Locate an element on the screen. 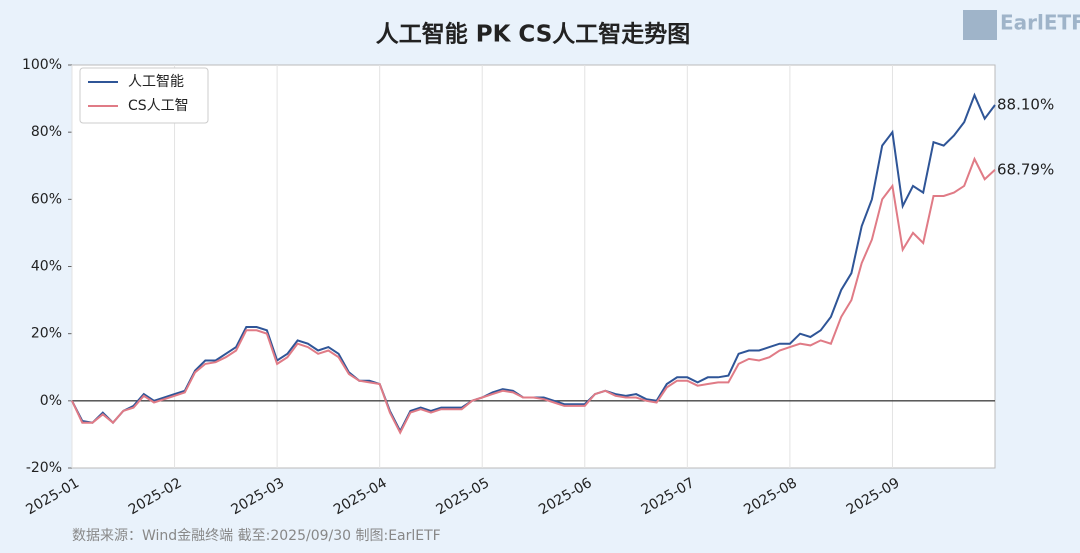 The width and height of the screenshot is (1080, 553). y-tick-label: 60% is located at coordinates (46, 199).